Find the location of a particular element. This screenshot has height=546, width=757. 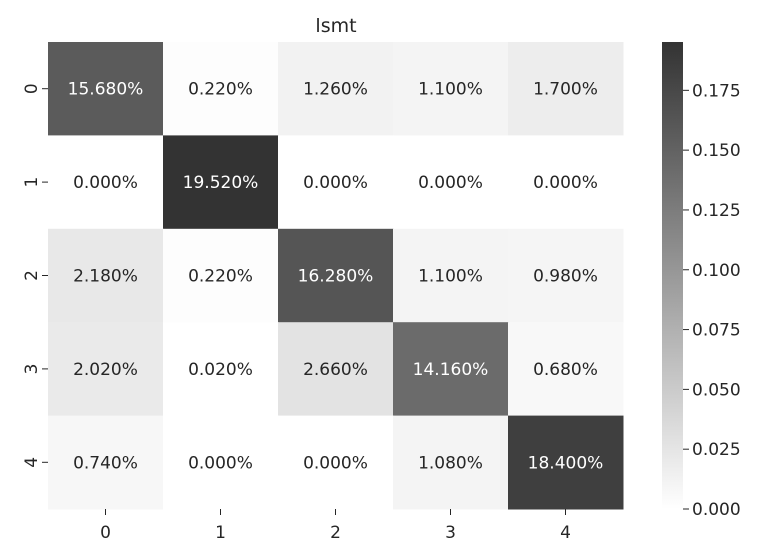

cell-annotation-r1-c1: 19.520% is located at coordinates (221, 183).